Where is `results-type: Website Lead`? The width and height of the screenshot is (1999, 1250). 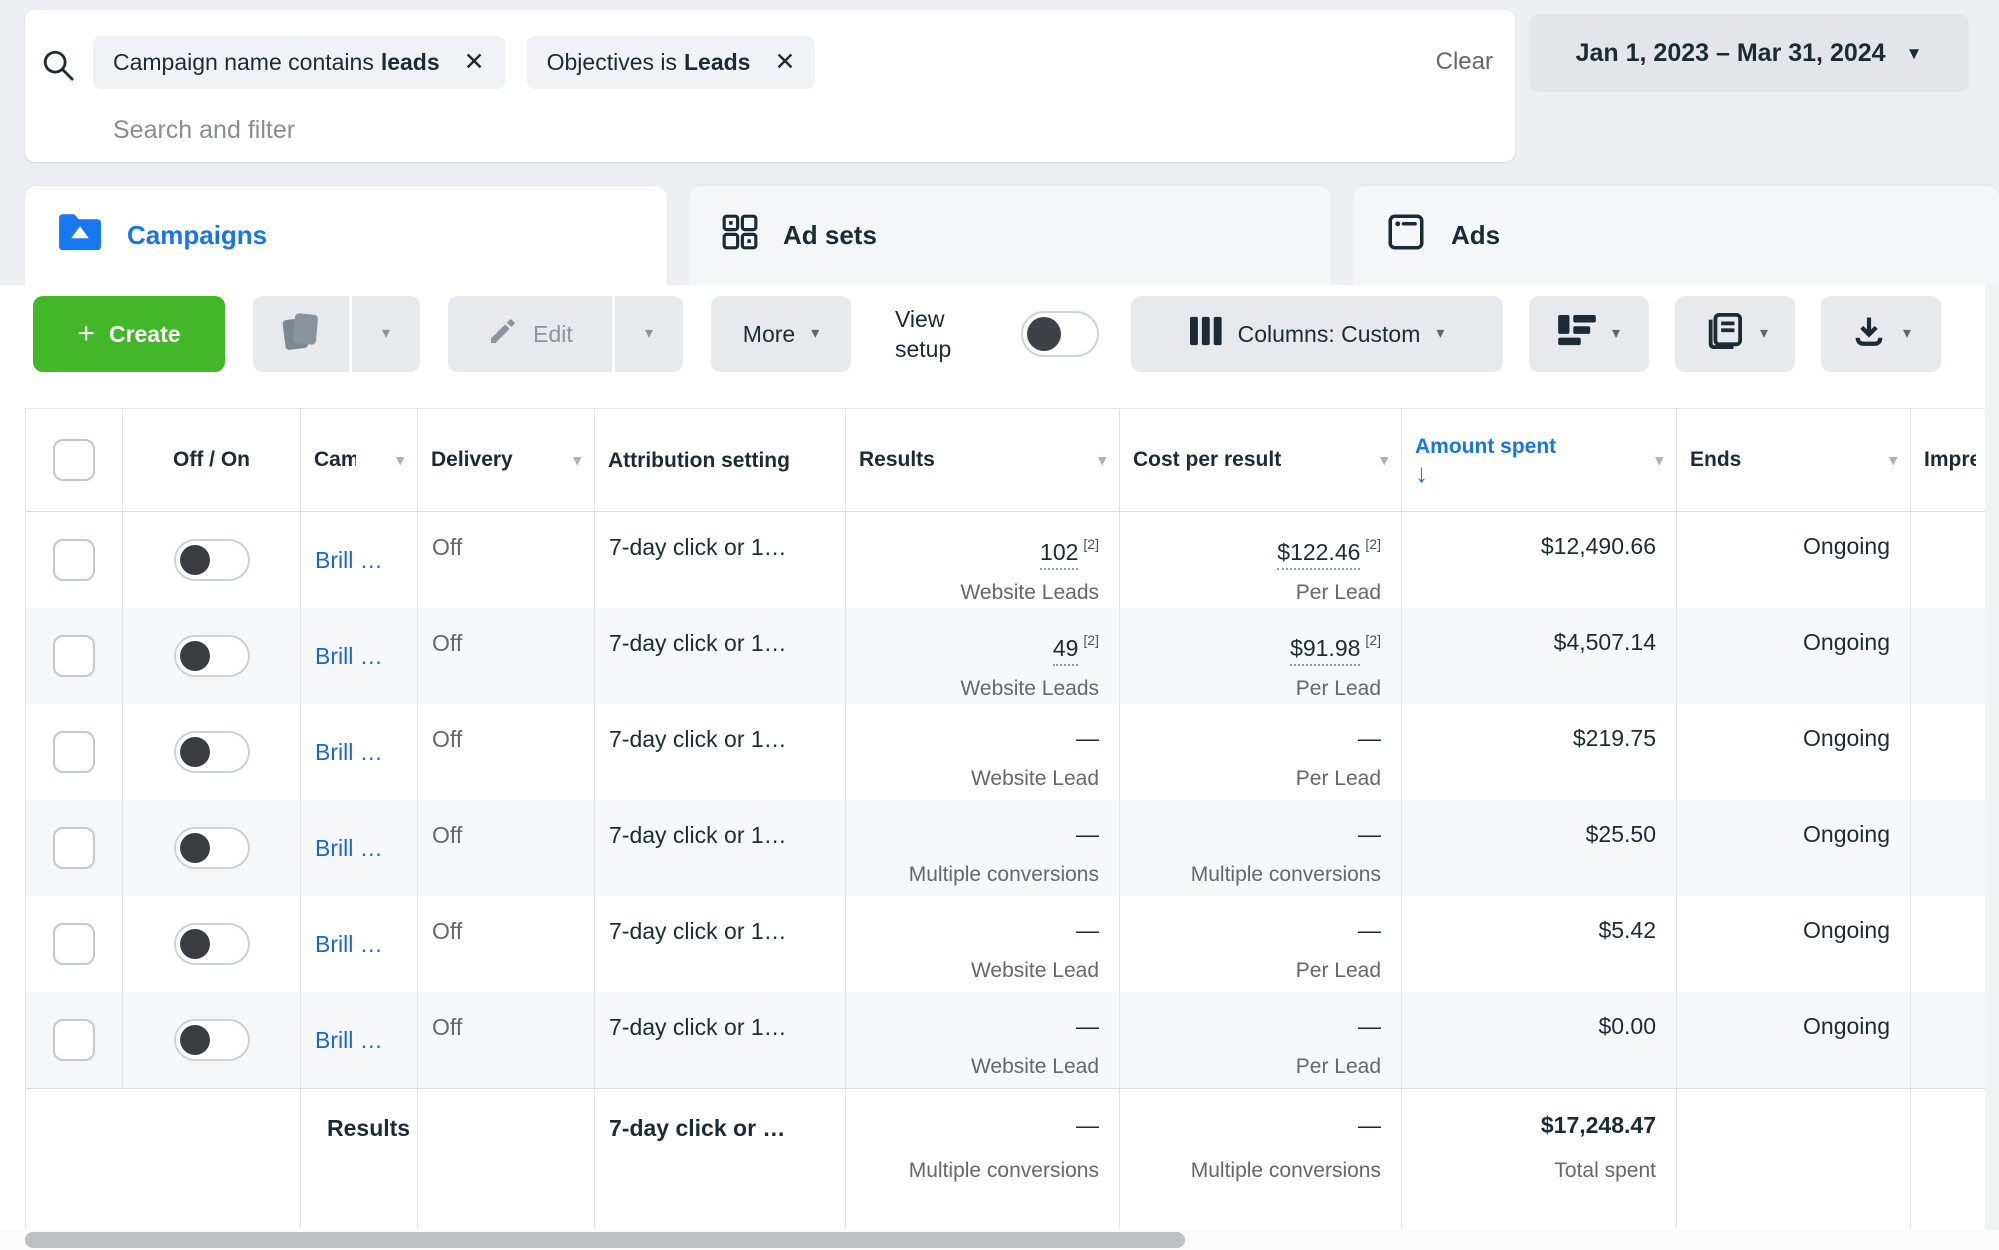
results-type: Website Lead is located at coordinates (1034, 970).